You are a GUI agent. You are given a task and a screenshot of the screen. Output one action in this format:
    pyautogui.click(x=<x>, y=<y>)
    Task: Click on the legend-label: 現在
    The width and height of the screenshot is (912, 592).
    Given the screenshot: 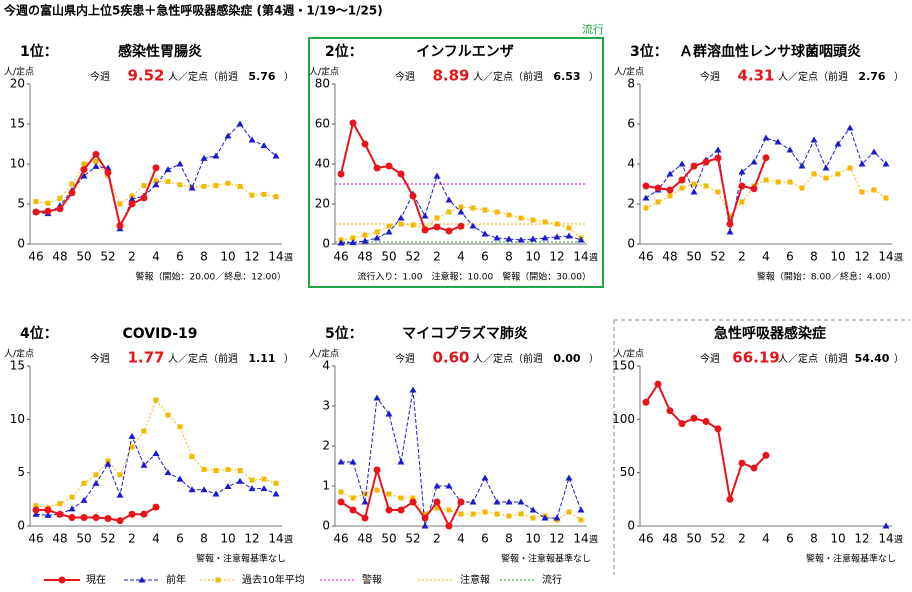 What is the action you would take?
    pyautogui.click(x=96, y=580)
    